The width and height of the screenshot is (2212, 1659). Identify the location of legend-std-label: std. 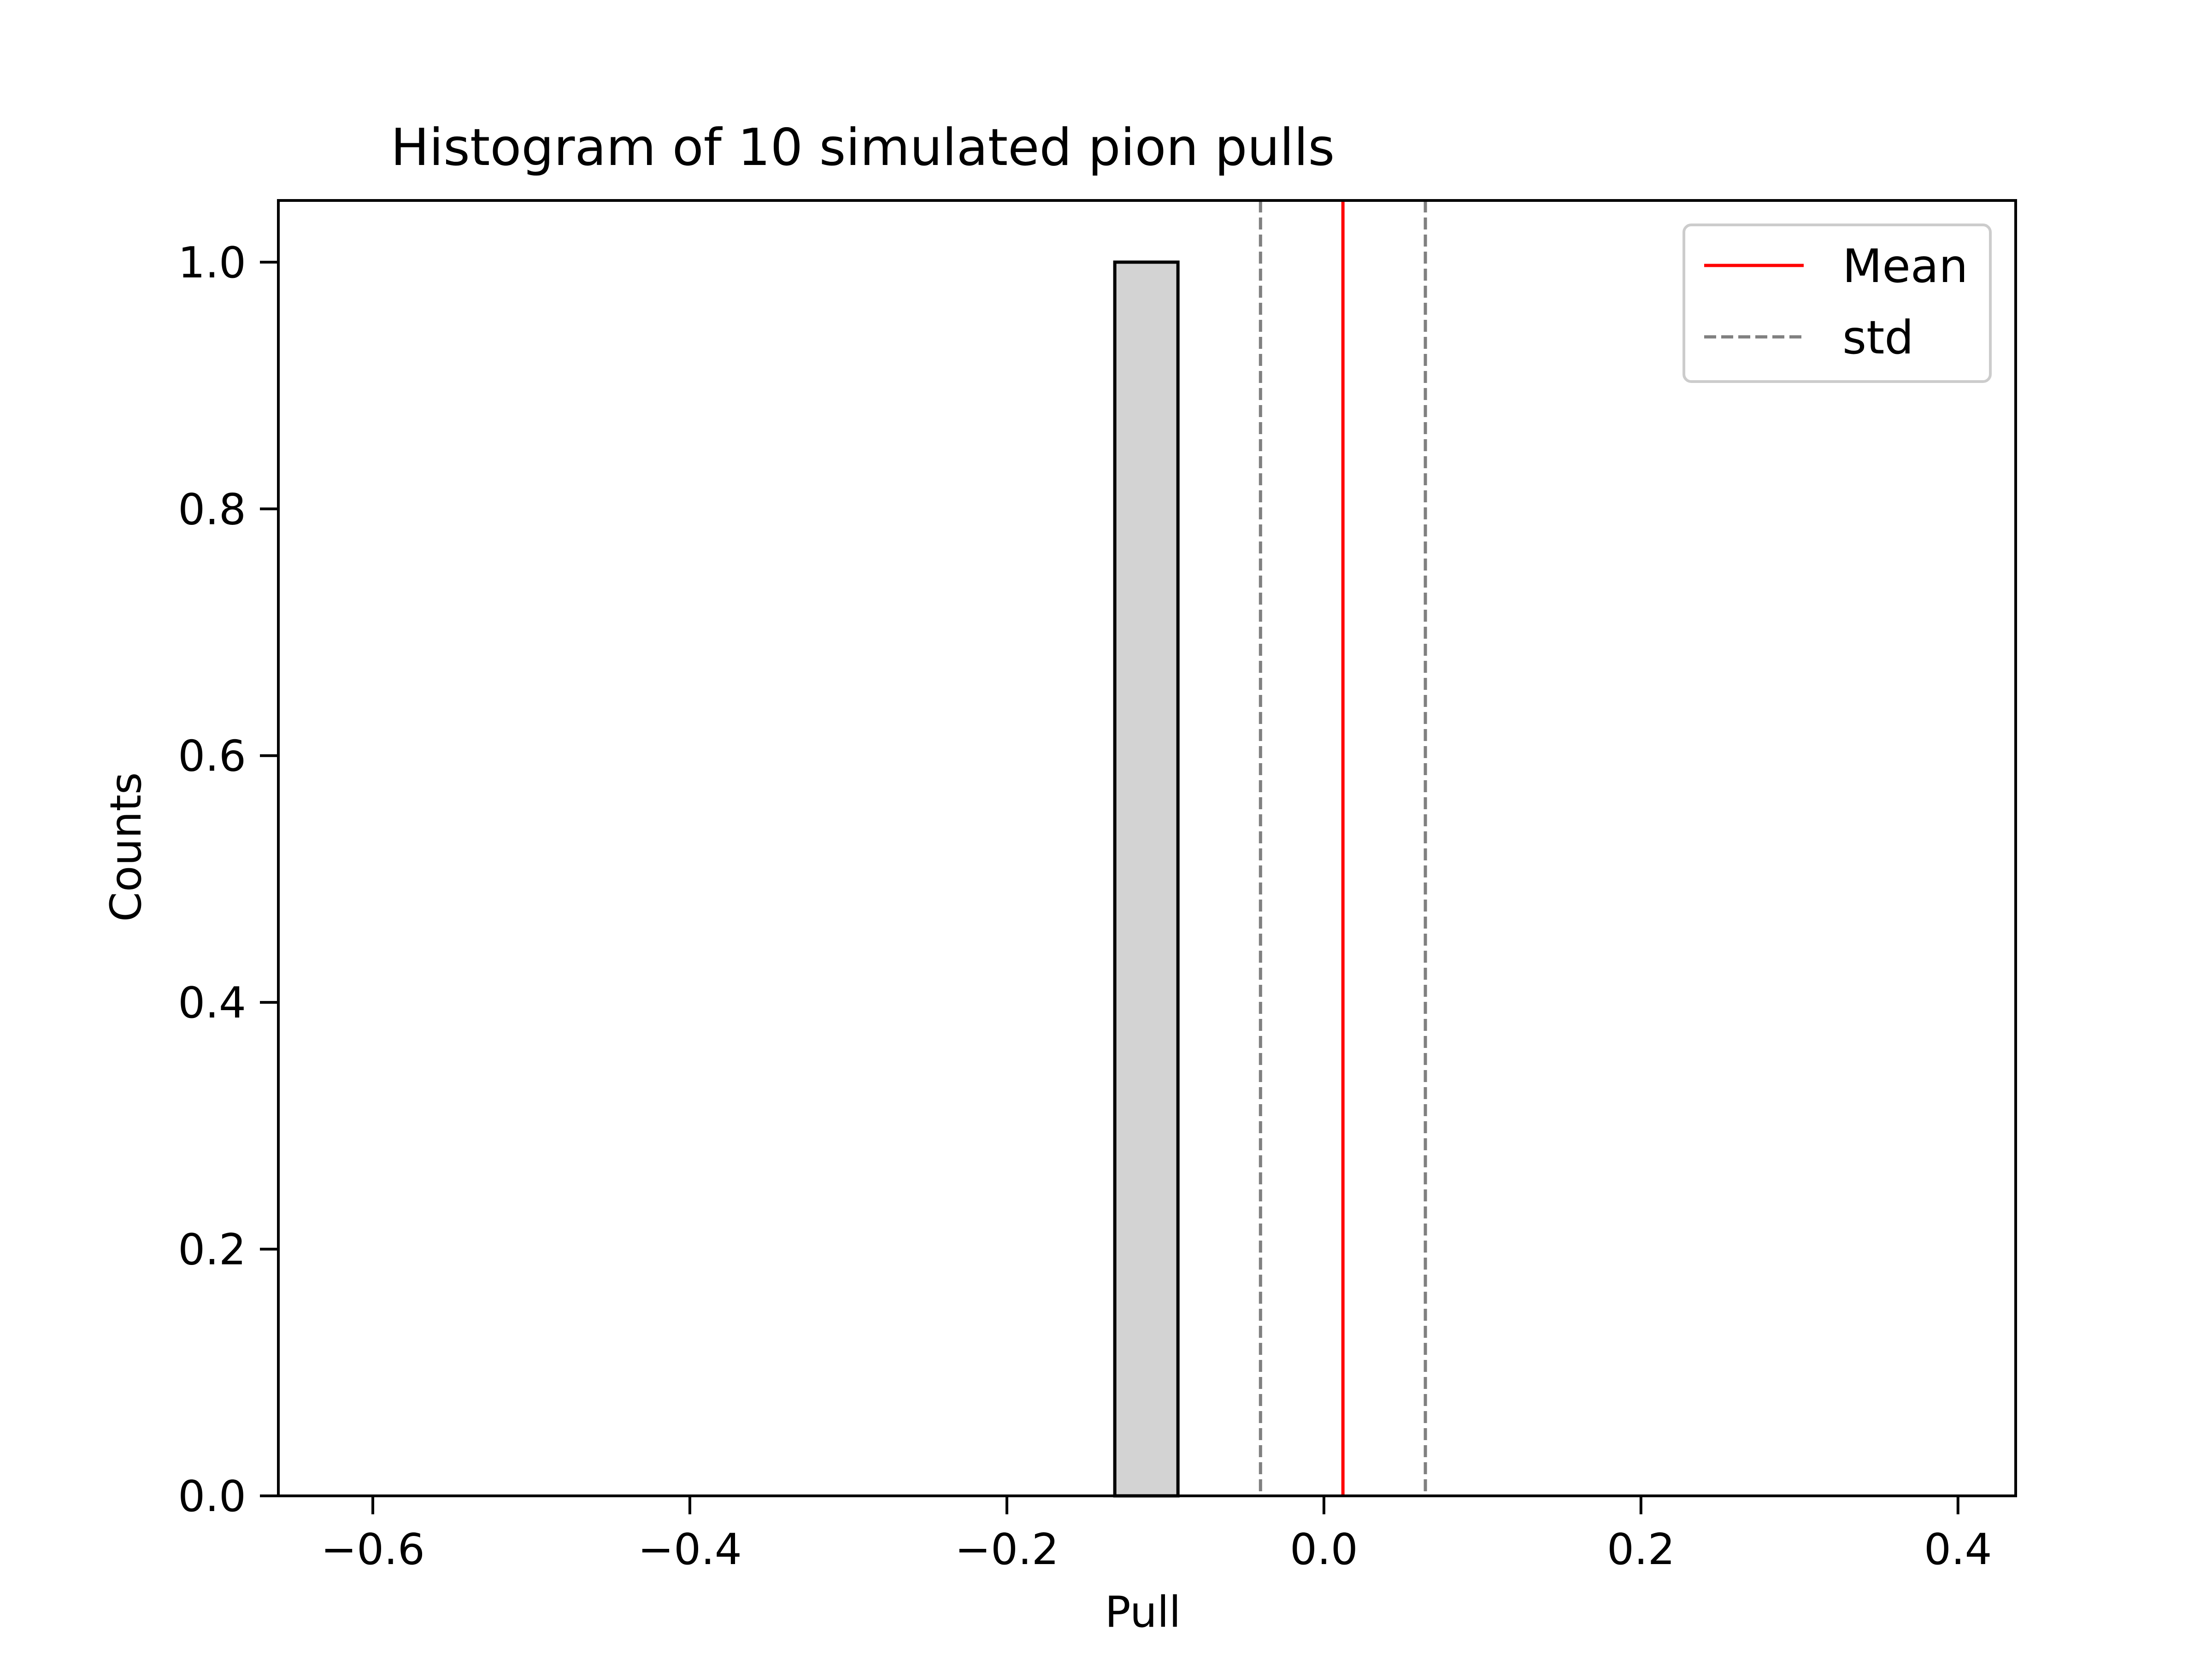
(1878, 338).